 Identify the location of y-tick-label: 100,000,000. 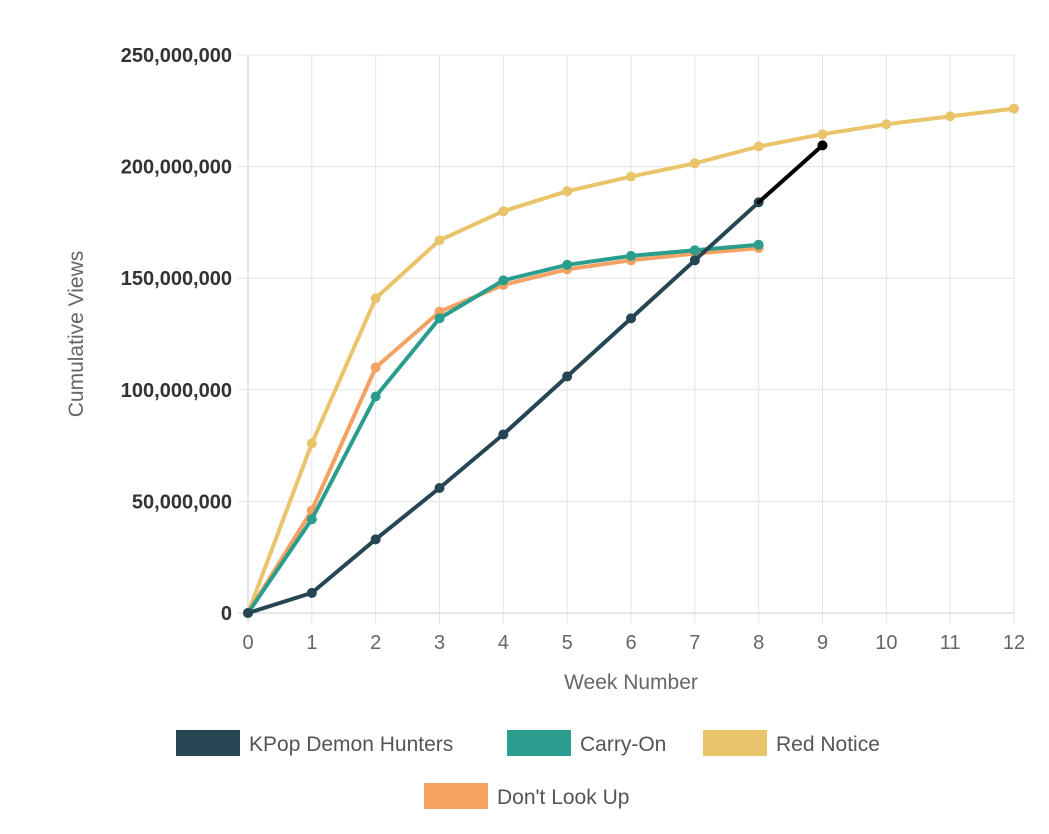
(176, 391).